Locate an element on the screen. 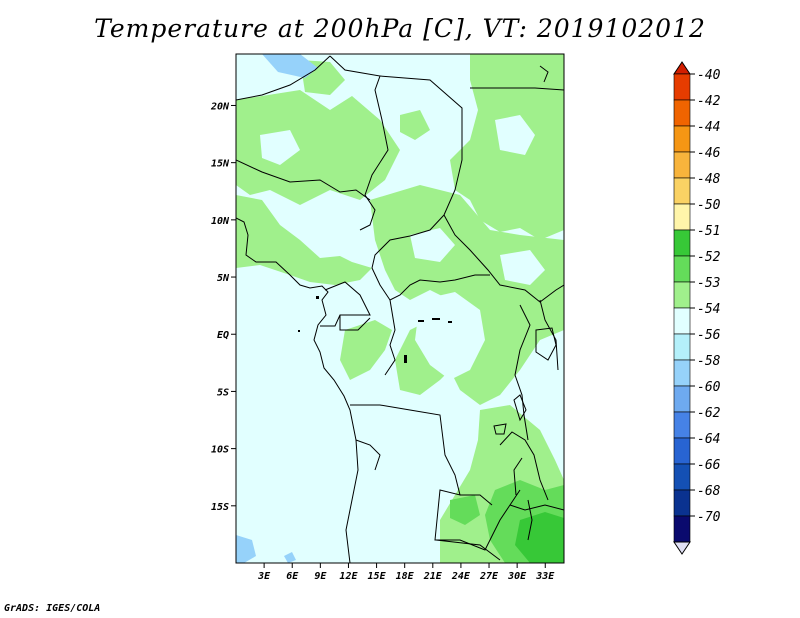 This screenshot has width=800, height=618. y-tick-label: 20N is located at coordinates (220, 106).